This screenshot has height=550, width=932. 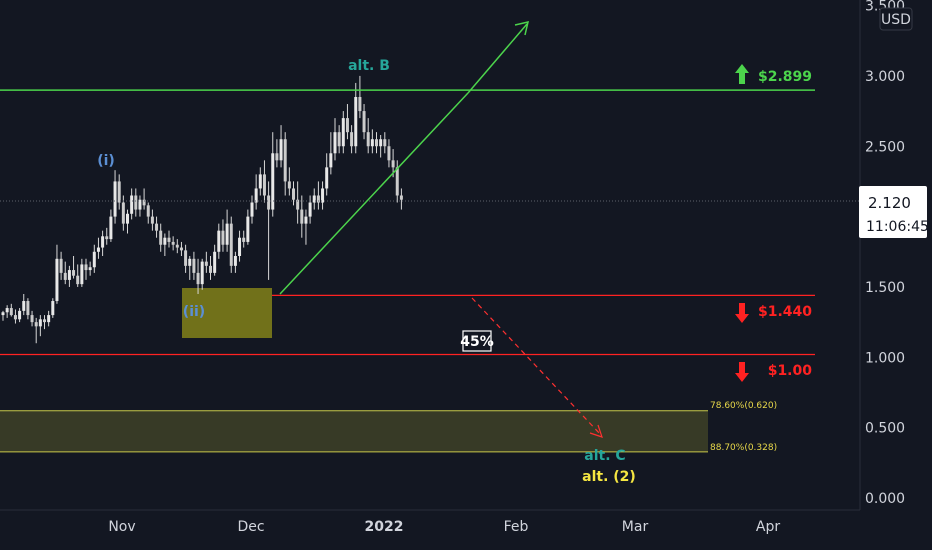 What do you see at coordinates (596, 431) in the screenshot?
I see `projection-arrow-head` at bounding box center [596, 431].